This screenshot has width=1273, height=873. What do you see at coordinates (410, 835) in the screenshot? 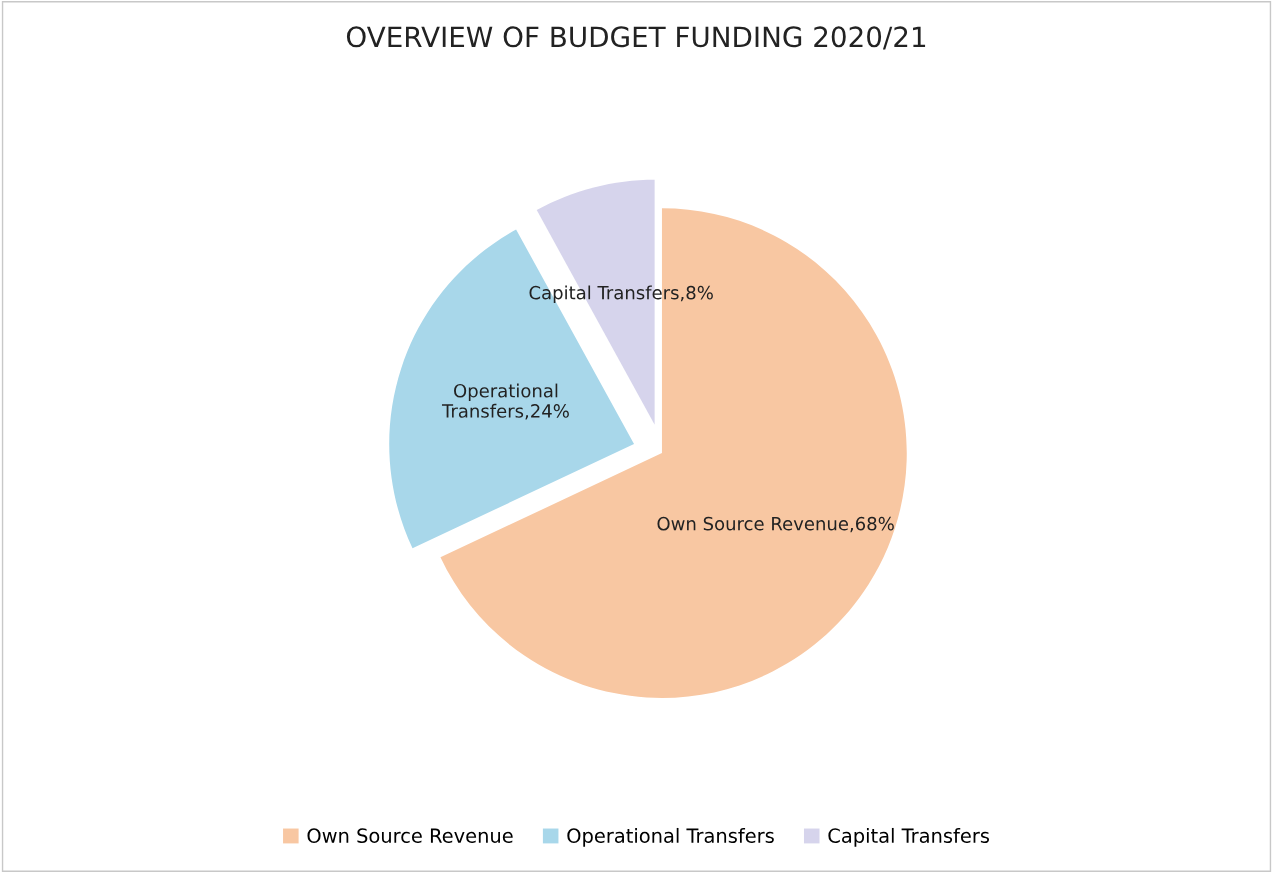
I see `legend-label: Own Source Revenue` at bounding box center [410, 835].